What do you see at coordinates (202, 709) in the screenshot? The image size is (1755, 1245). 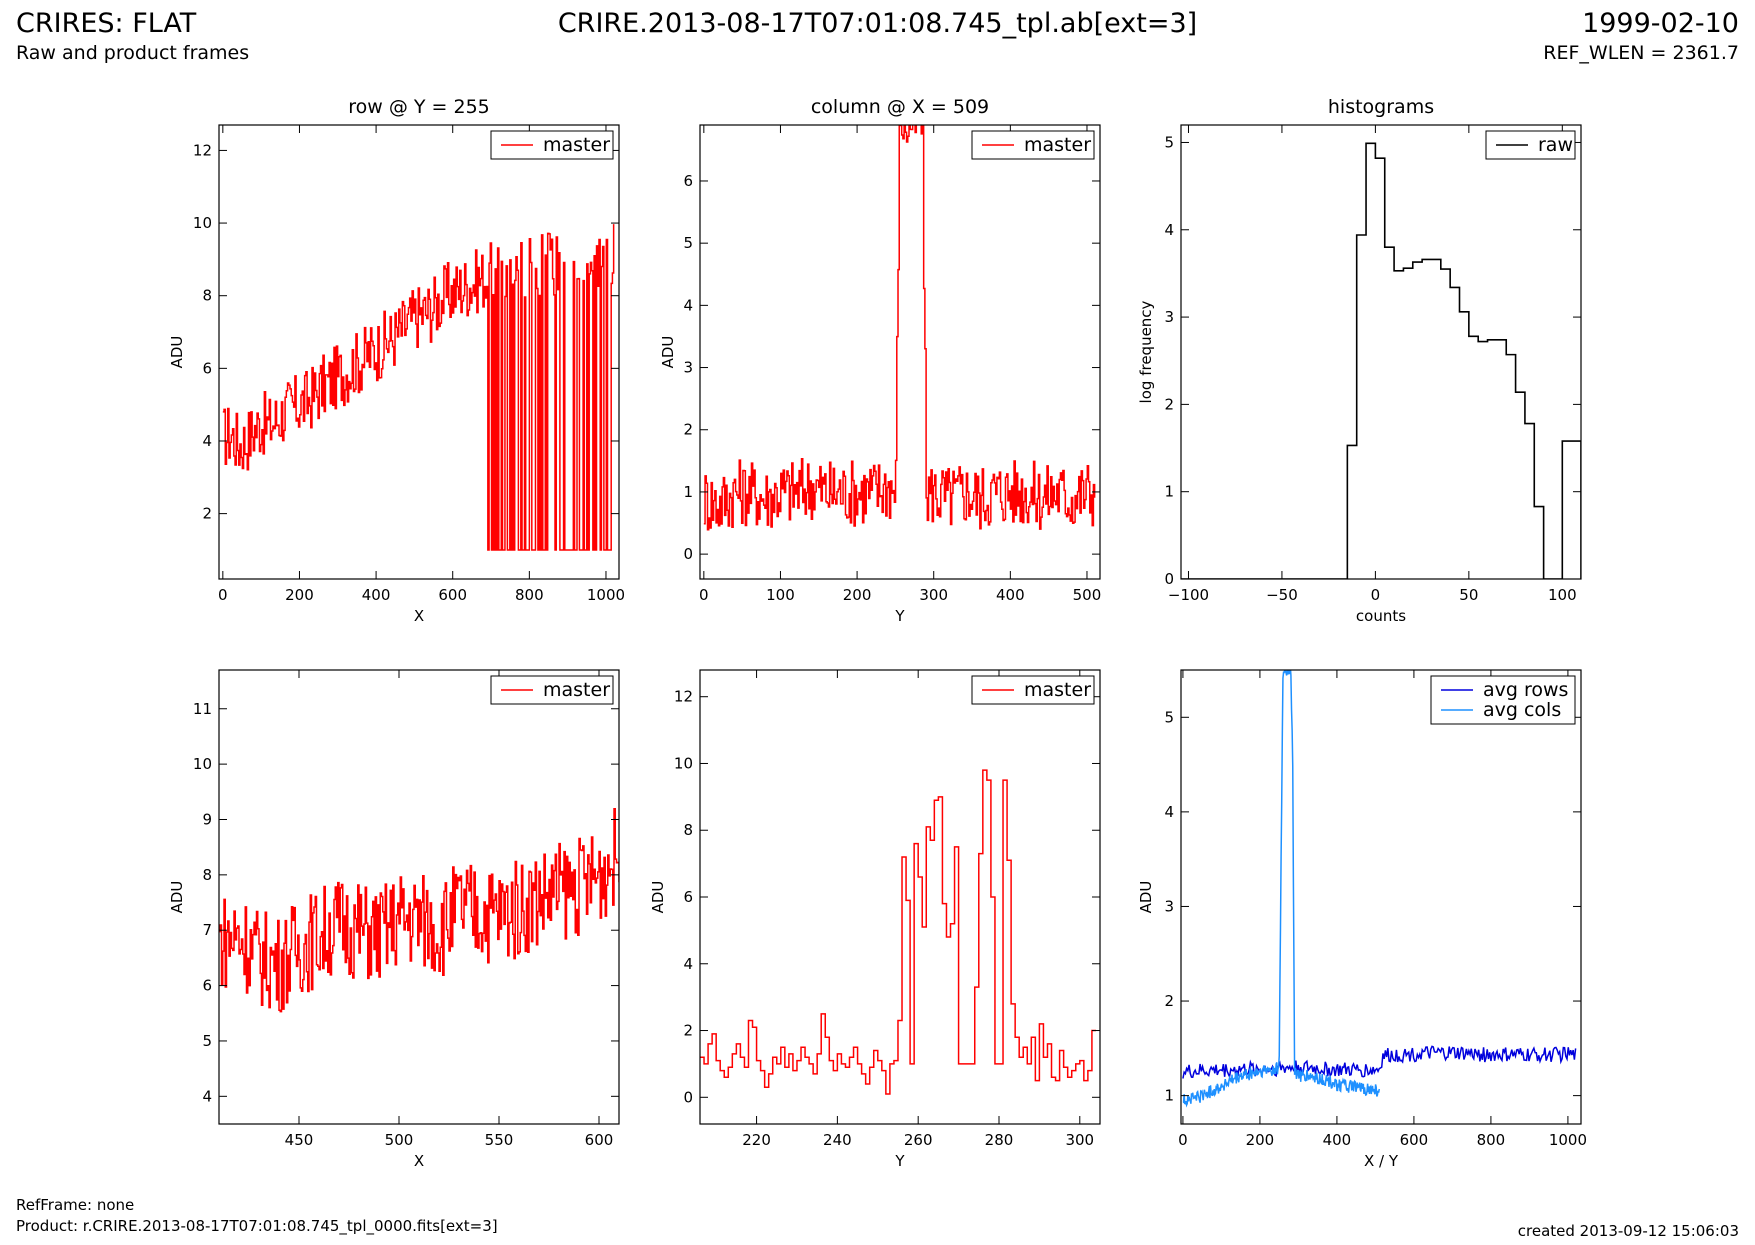 I see `y-tick-label: 11` at bounding box center [202, 709].